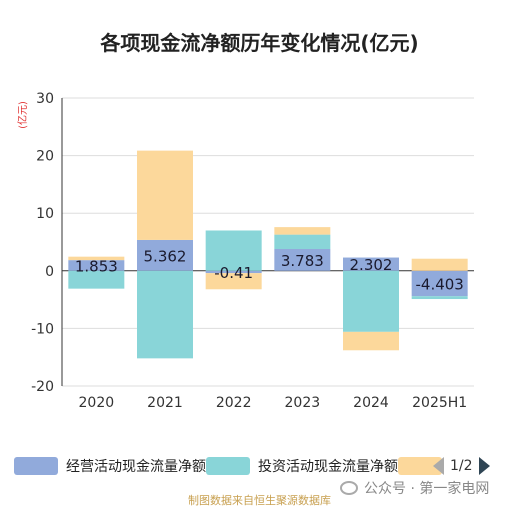 This screenshot has width=519, height=508. Describe the element at coordinates (42, 329) in the screenshot. I see `y-tick-label: -10` at that location.